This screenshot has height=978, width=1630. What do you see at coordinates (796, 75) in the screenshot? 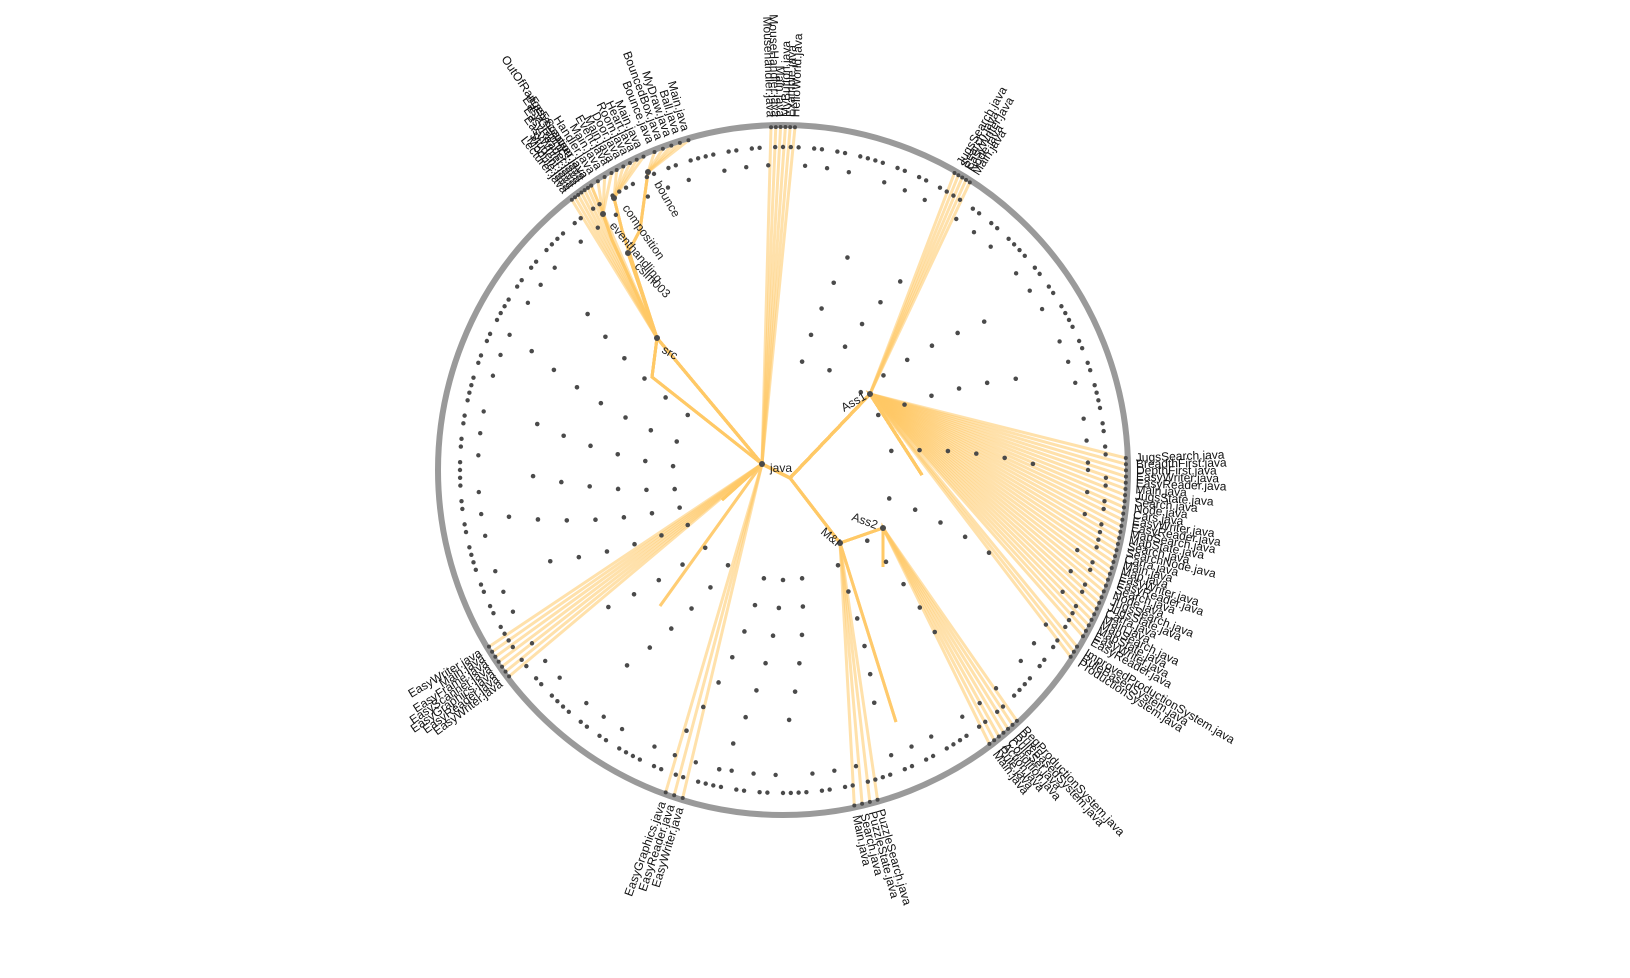
I see `leaf-label: HelloWorld.java` at bounding box center [796, 75].